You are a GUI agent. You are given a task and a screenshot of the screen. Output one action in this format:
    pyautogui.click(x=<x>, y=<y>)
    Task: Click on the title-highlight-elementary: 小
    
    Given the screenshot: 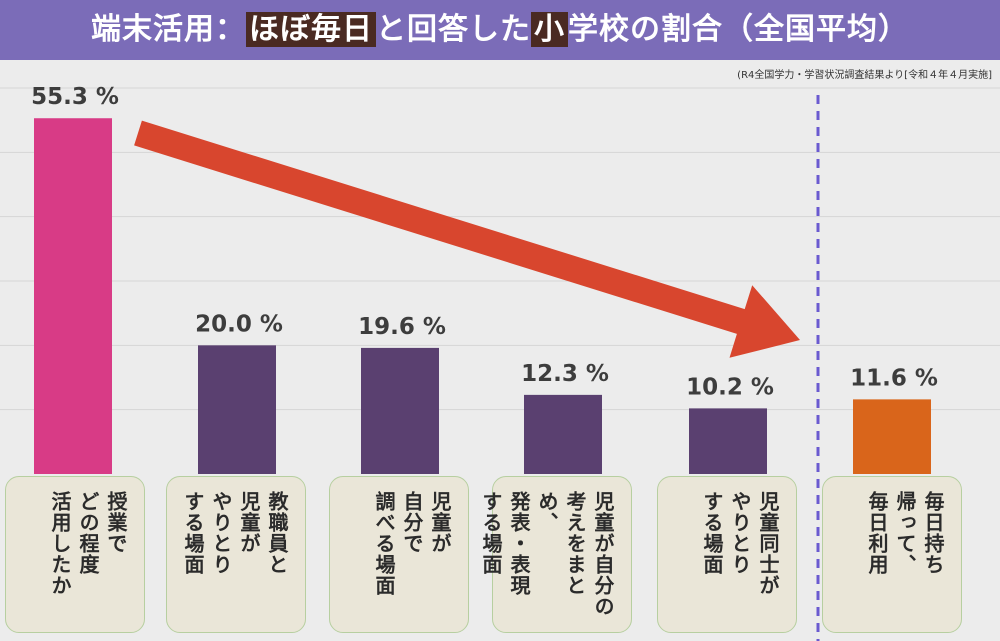 What is the action you would take?
    pyautogui.click(x=549, y=29)
    